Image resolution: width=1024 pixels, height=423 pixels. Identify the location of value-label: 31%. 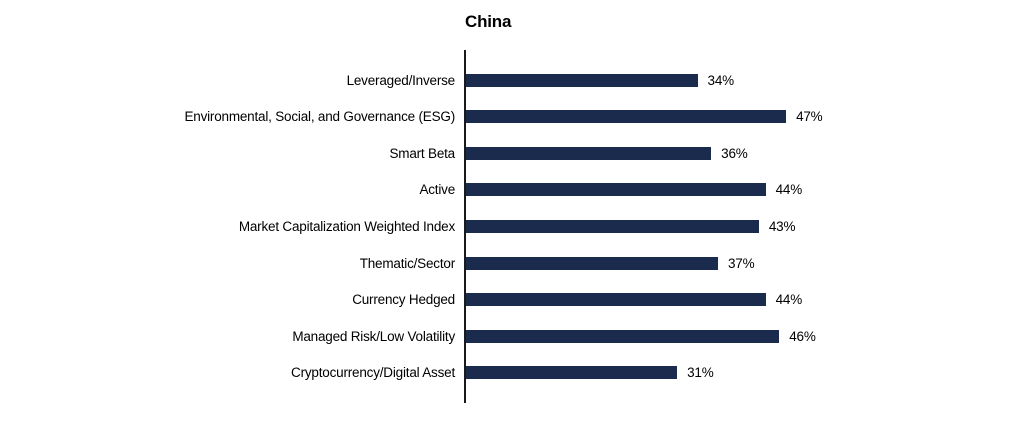
(700, 373).